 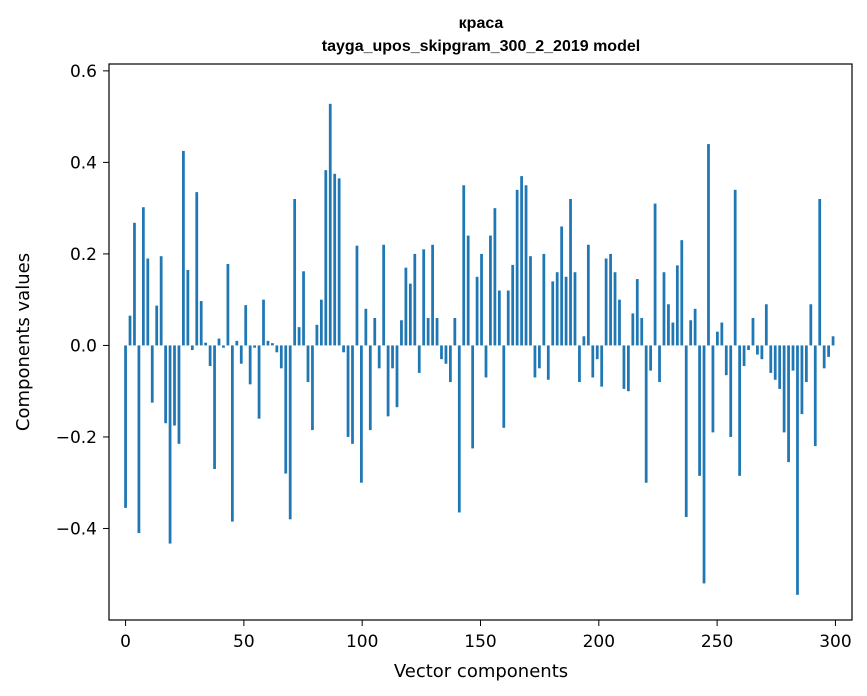 What do you see at coordinates (76, 529) in the screenshot?
I see `y-tick-label: −0.4` at bounding box center [76, 529].